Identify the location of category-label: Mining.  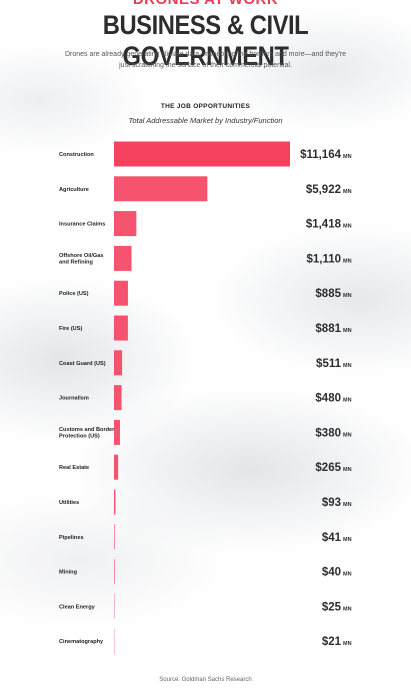
(68, 573).